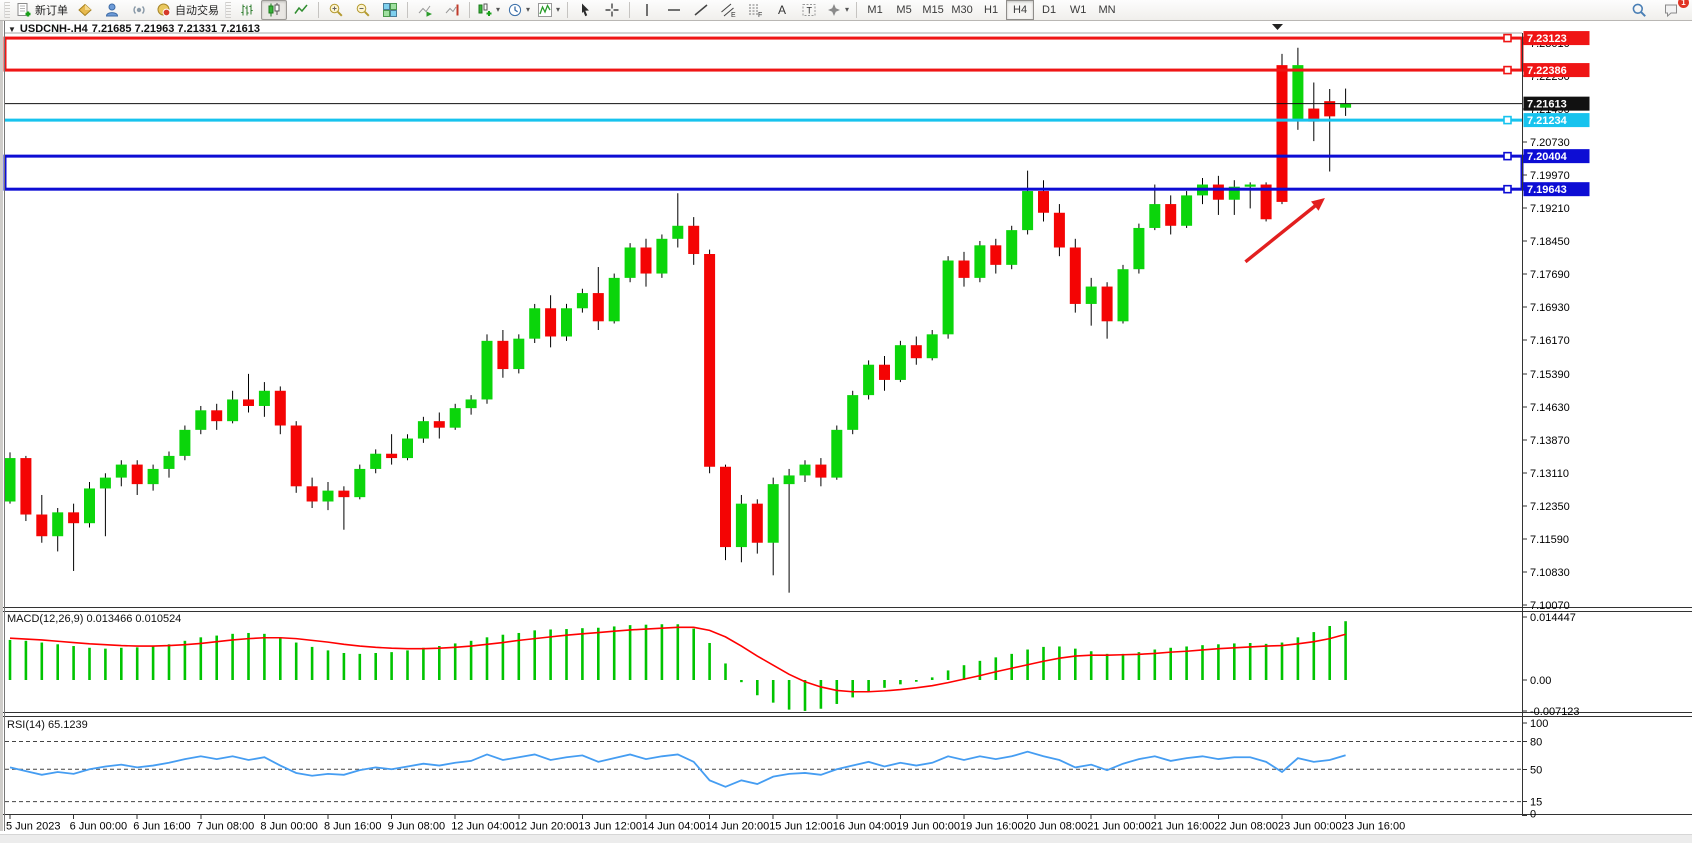 This screenshot has height=843, width=1692. What do you see at coordinates (488, 10) in the screenshot?
I see `new-chart-button: ▾` at bounding box center [488, 10].